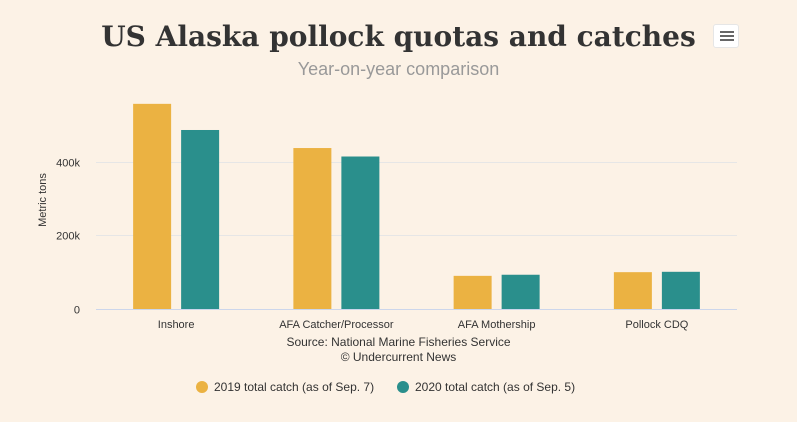 The height and width of the screenshot is (422, 797). What do you see at coordinates (202, 387) in the screenshot?
I see `legend-swatch-2019` at bounding box center [202, 387].